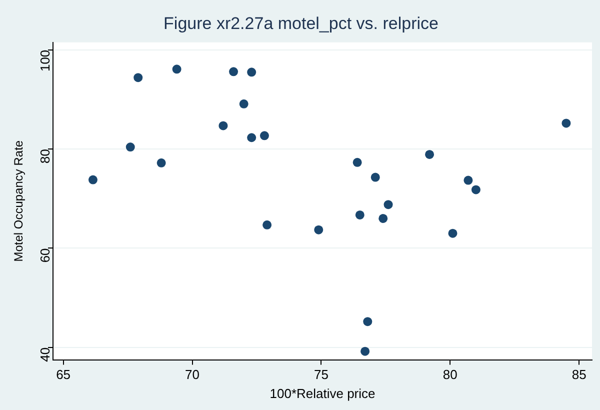 This screenshot has height=410, width=600. I want to click on y-tick-label: 100, so click(45, 61).